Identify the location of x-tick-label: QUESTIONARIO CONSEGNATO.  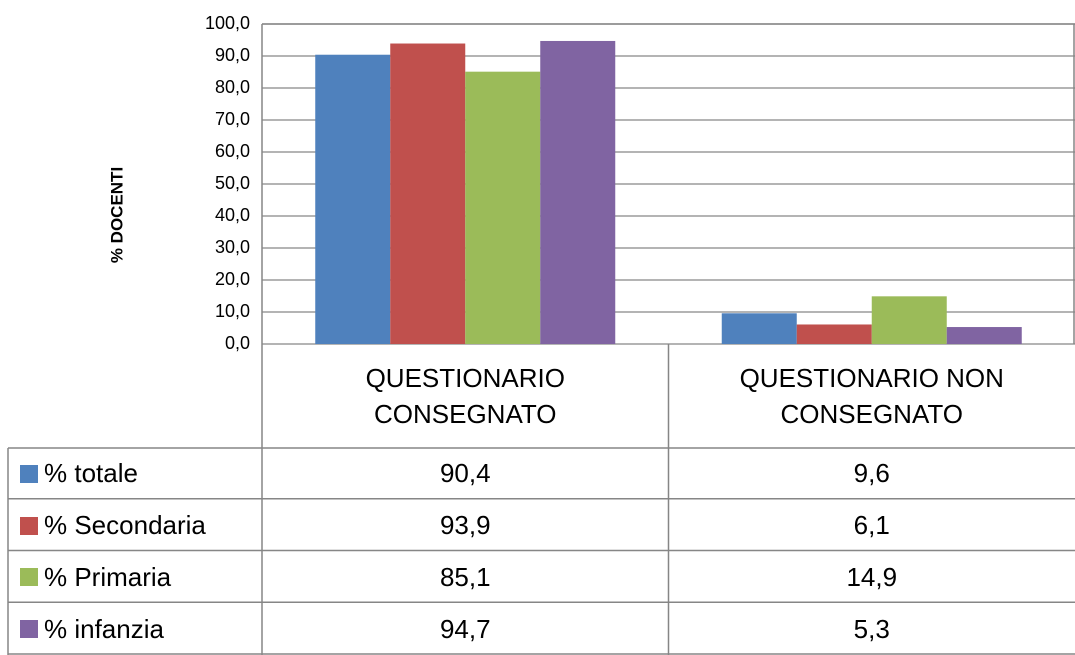
(465, 396).